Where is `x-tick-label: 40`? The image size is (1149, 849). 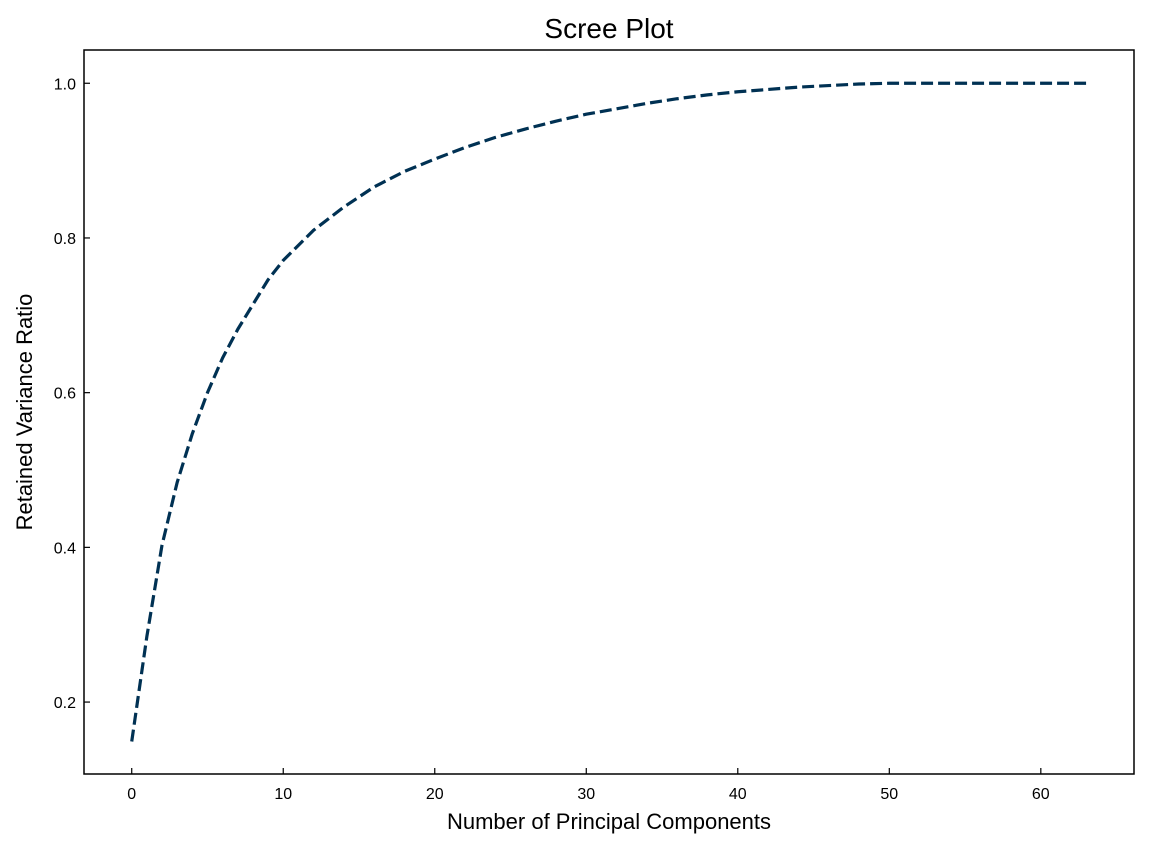 x-tick-label: 40 is located at coordinates (738, 794).